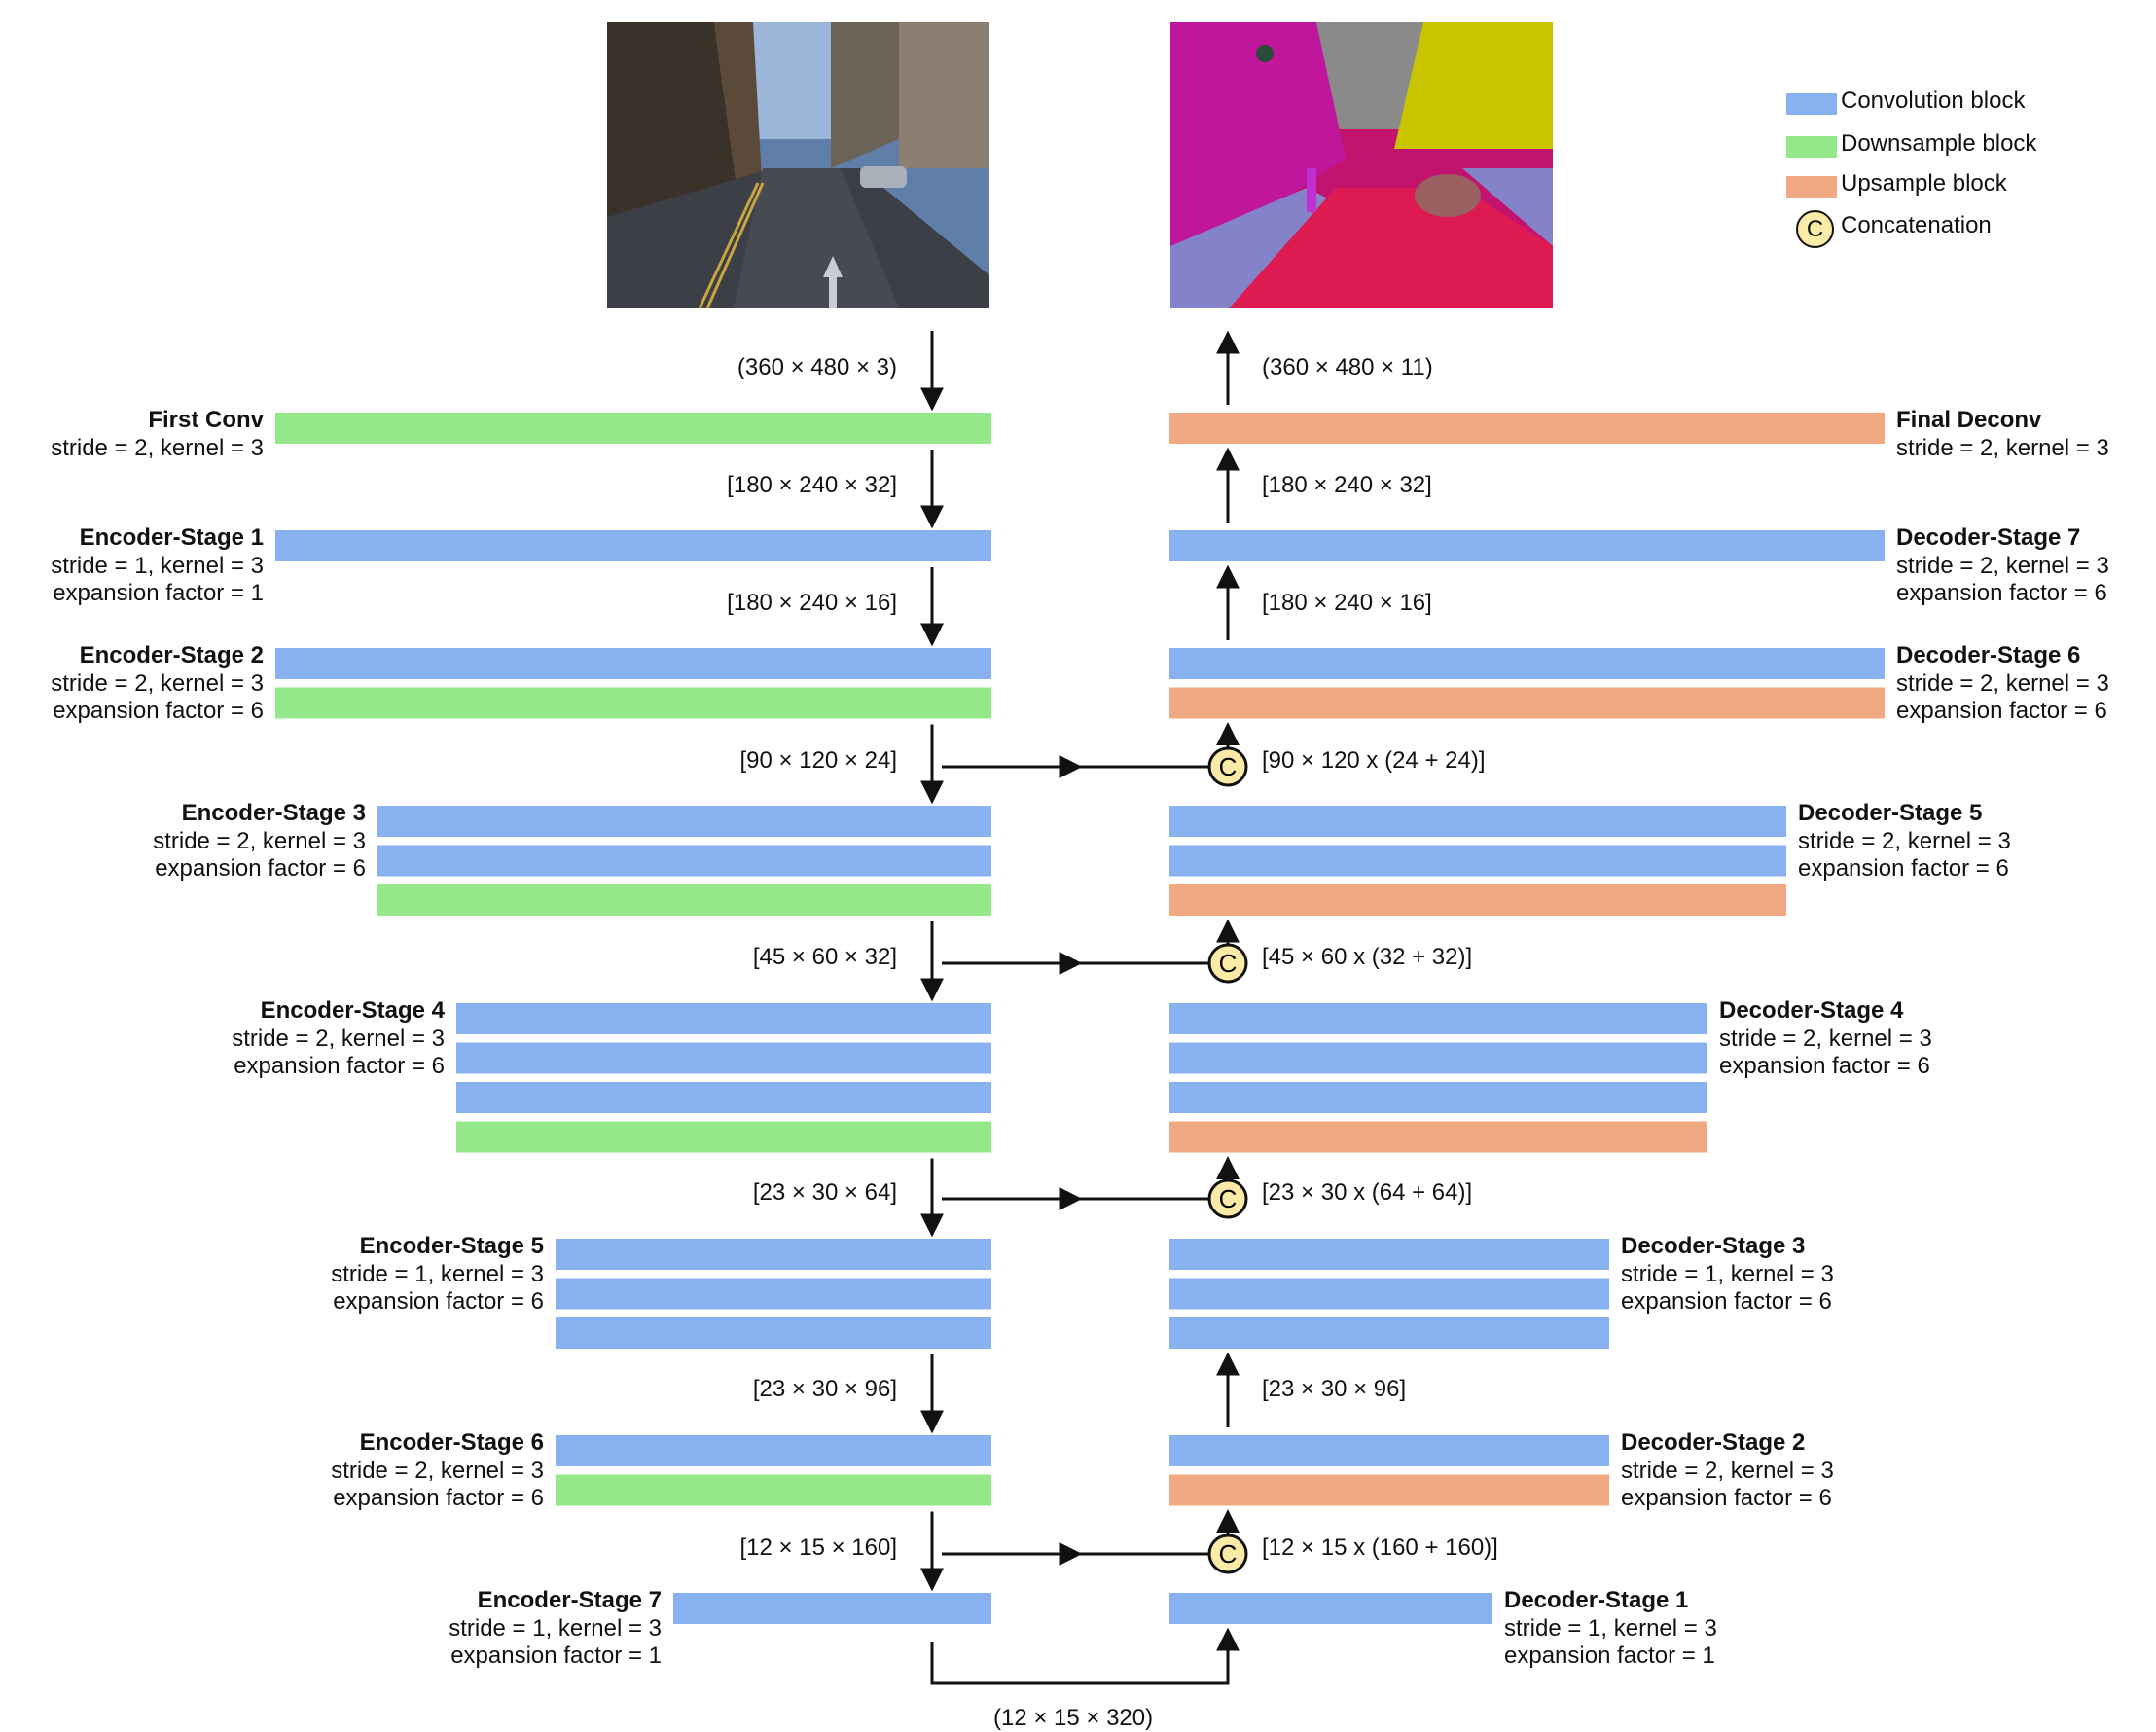  What do you see at coordinates (352, 1010) in the screenshot?
I see `stage-title: Encoder-Stage 4` at bounding box center [352, 1010].